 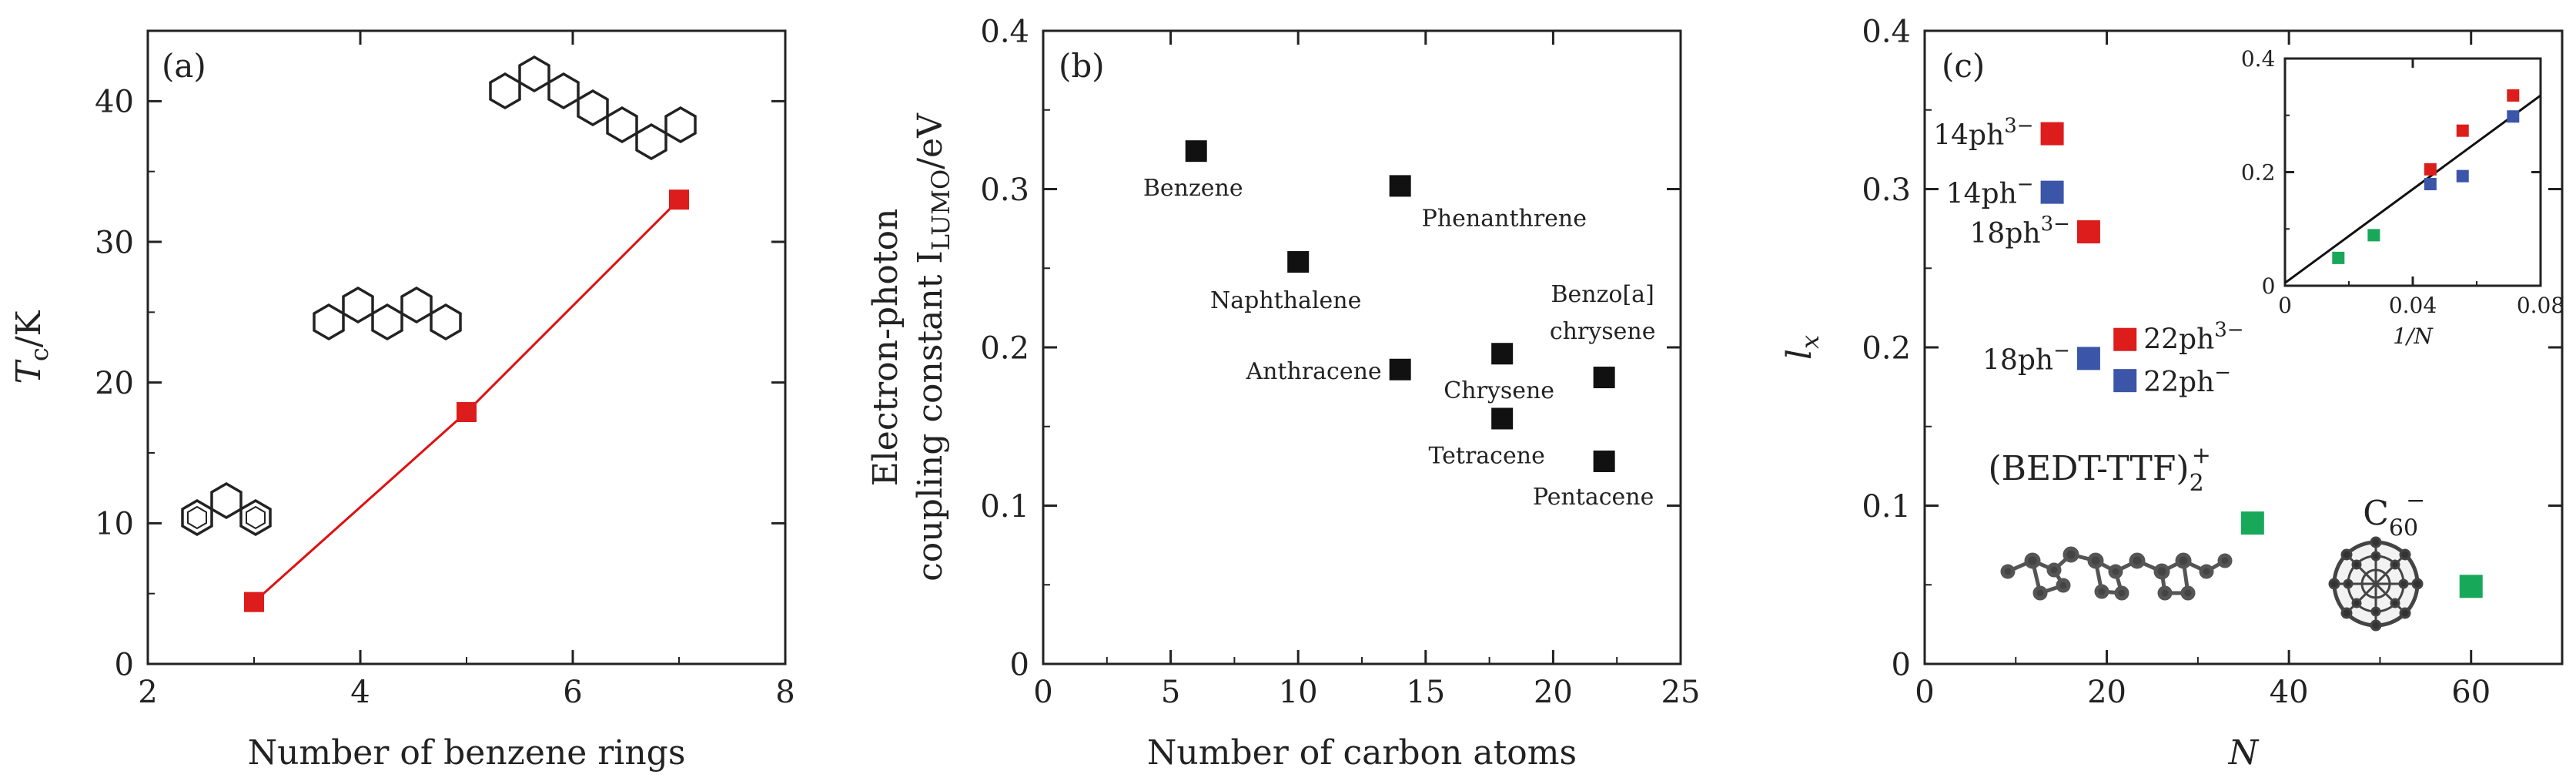 What do you see at coordinates (114, 384) in the screenshot?
I see `panel-a-y-tick-label: 20` at bounding box center [114, 384].